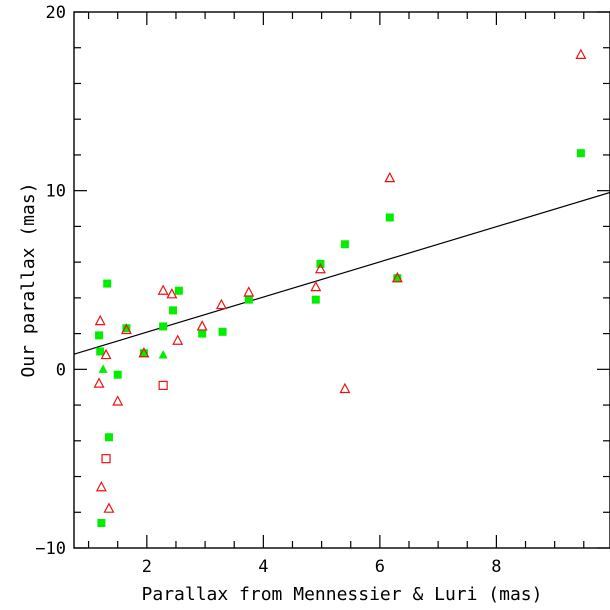  I want to click on y-tick-label: 10, so click(56, 192).